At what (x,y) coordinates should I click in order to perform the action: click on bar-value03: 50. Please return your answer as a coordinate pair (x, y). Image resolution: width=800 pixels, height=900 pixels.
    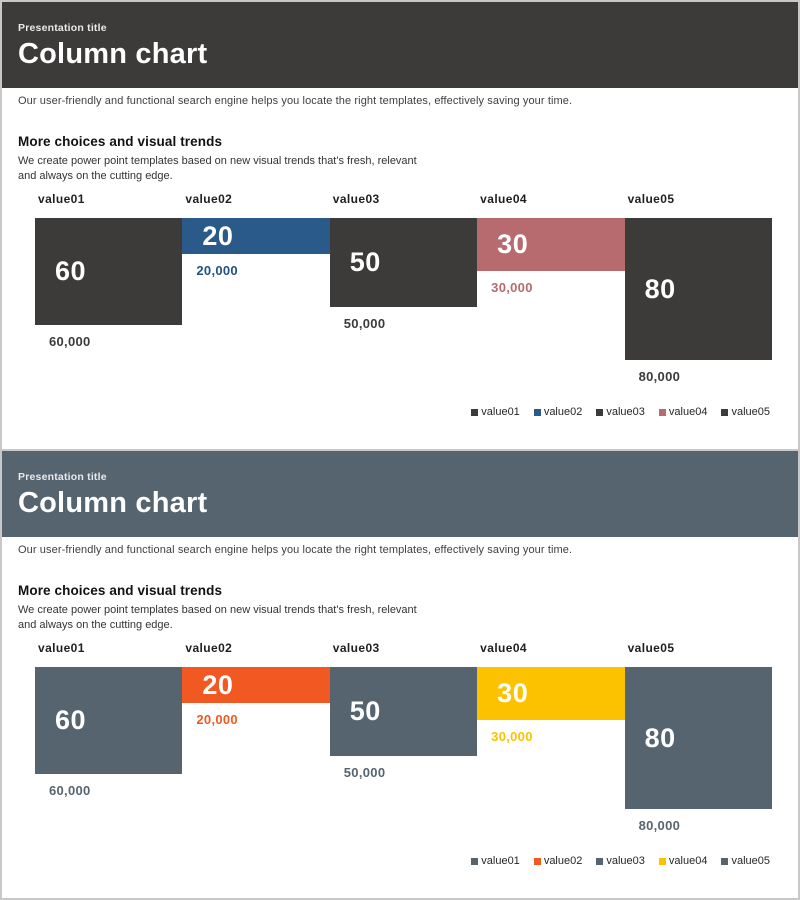
    Looking at the image, I should click on (403, 262).